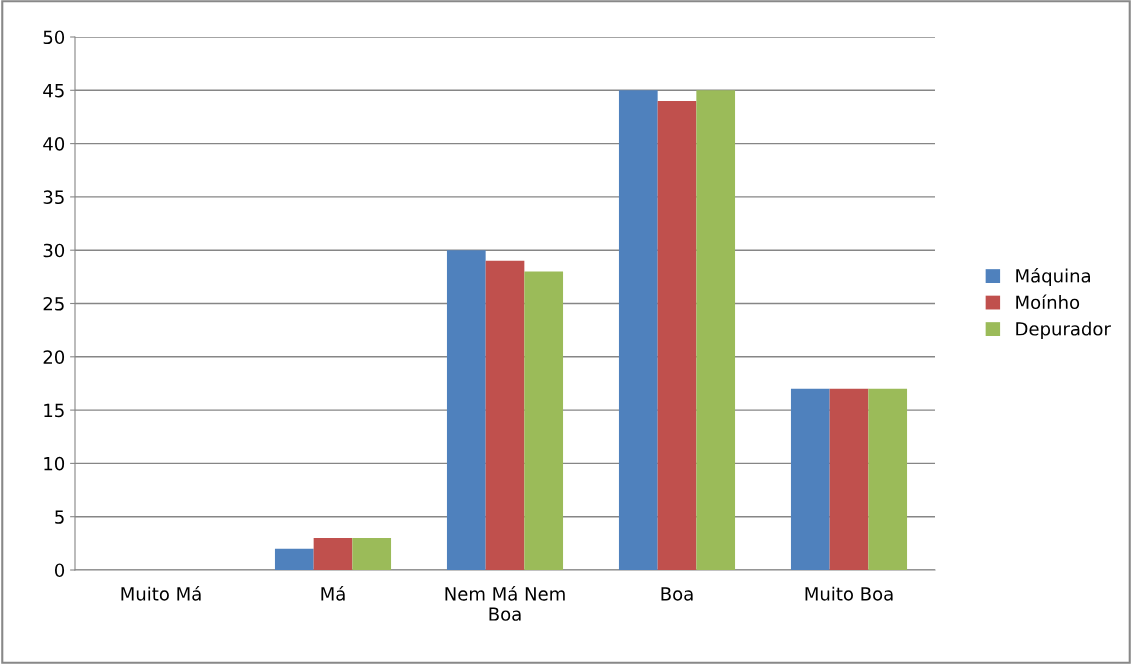 This screenshot has height=664, width=1132. Describe the element at coordinates (54, 250) in the screenshot. I see `y-tick-label: 30` at that location.